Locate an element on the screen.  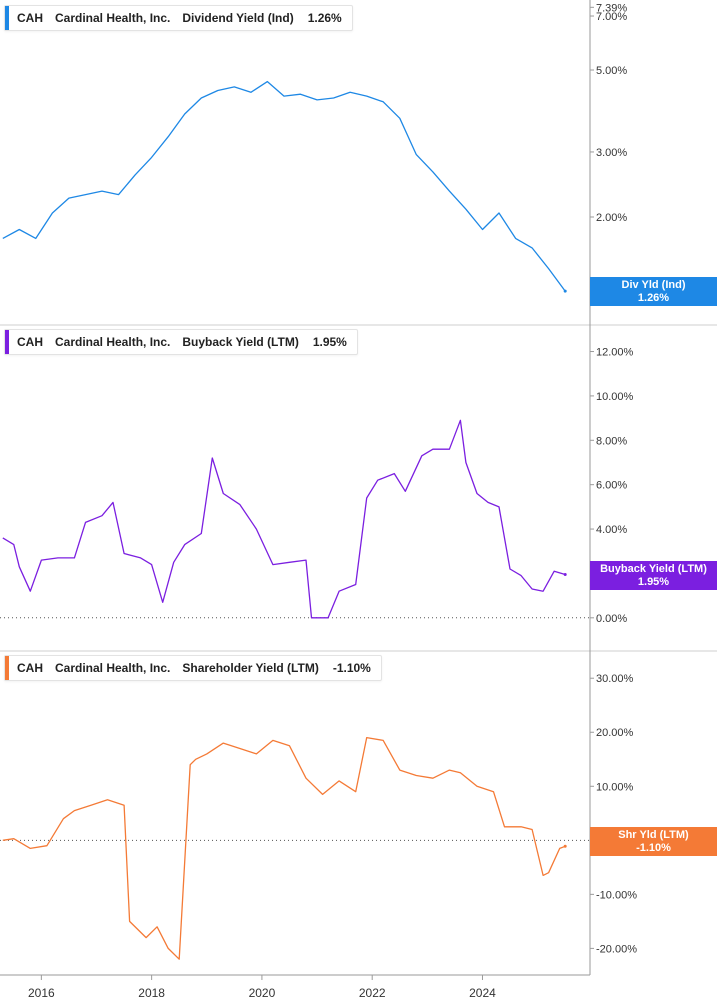
y-tick-label: 6.00% is located at coordinates (611, 486).